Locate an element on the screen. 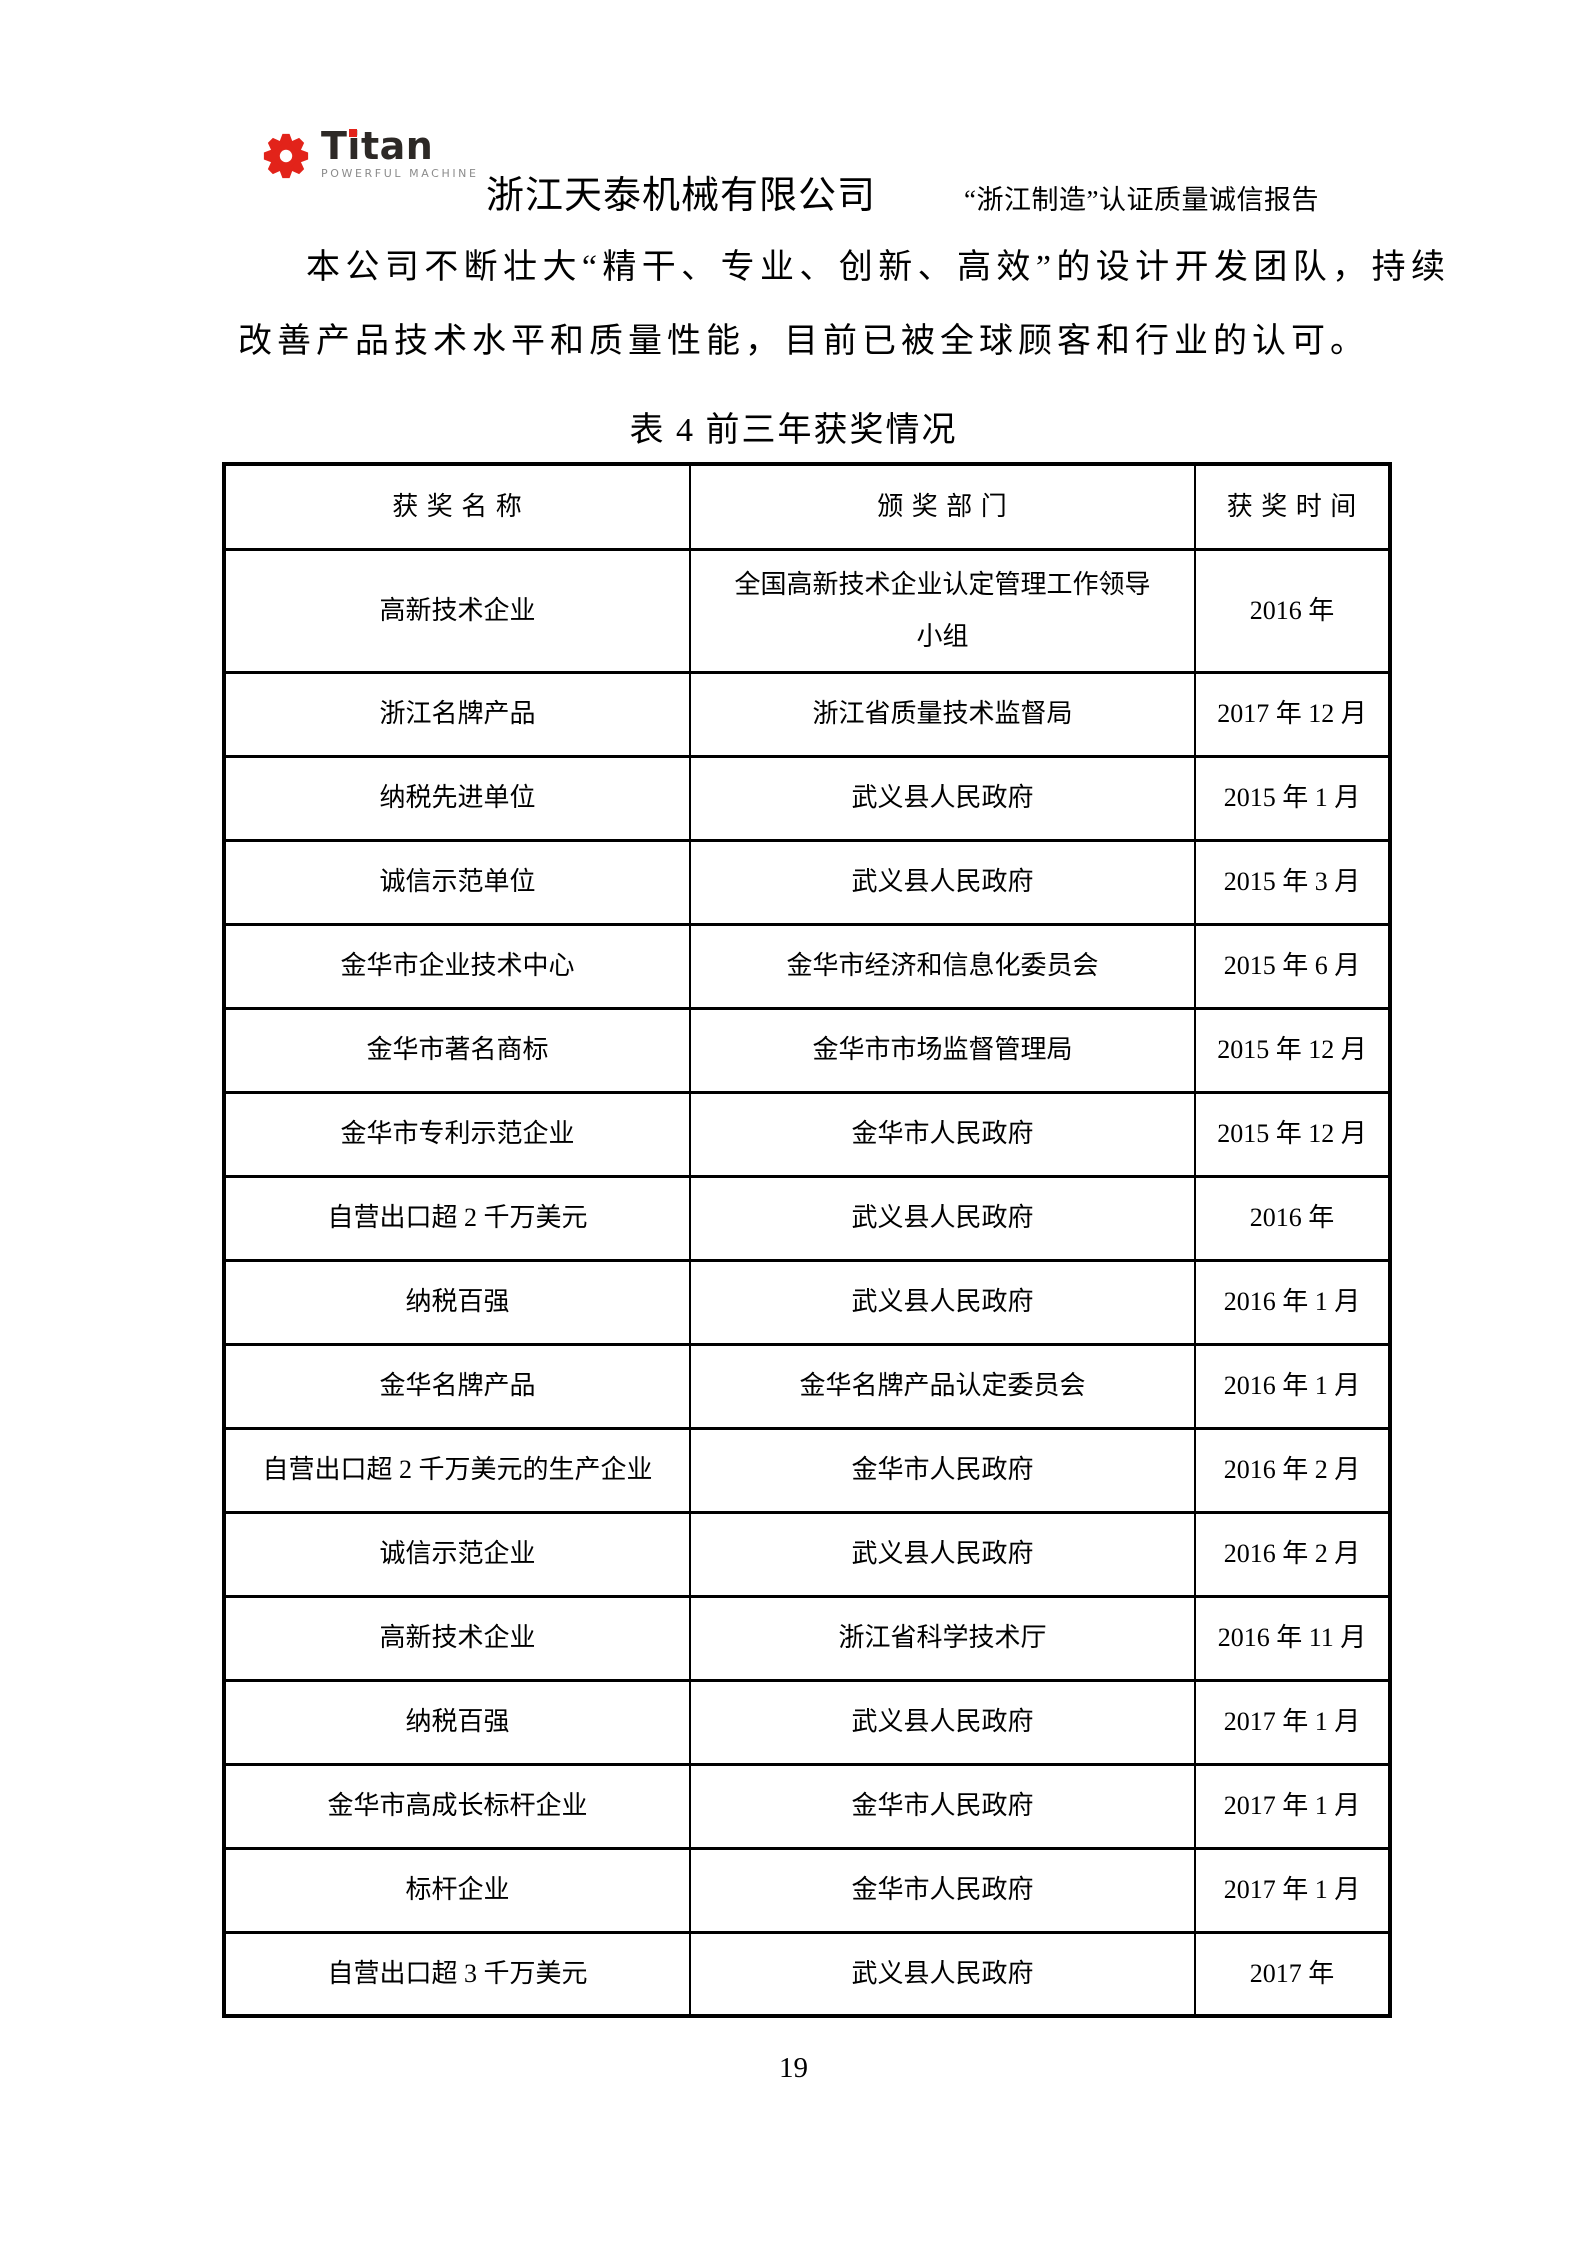  table-row: 纳税百强 武义县人民政府 2016 年 1 月 is located at coordinates (807, 1302).